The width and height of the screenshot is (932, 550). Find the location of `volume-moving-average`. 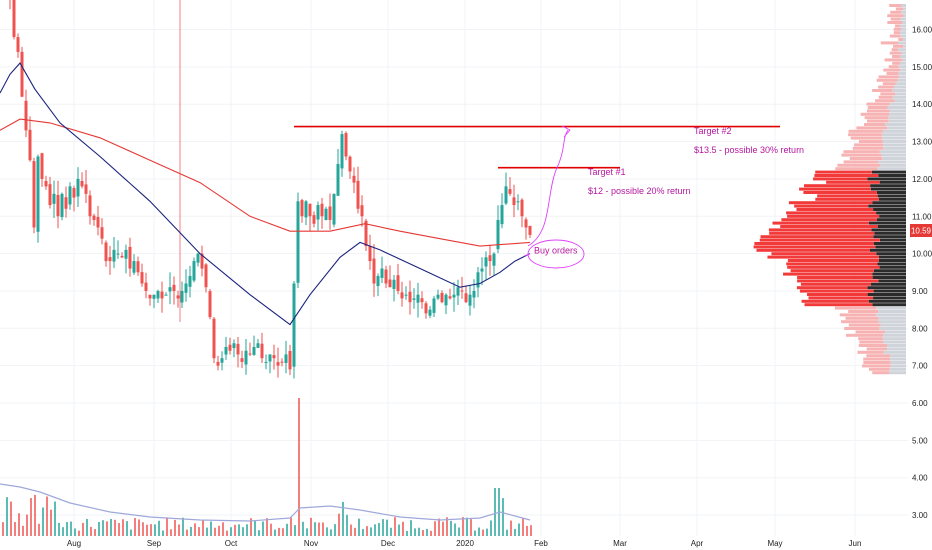

volume-moving-average is located at coordinates (265, 502).